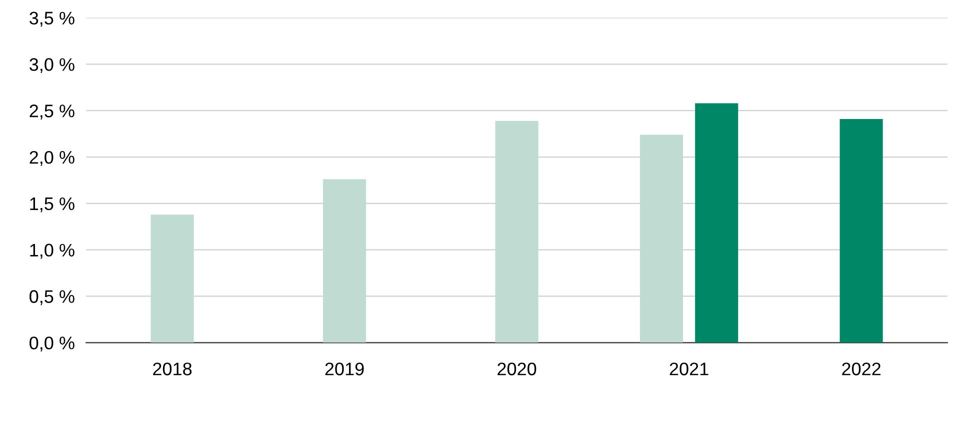 The height and width of the screenshot is (445, 957). Describe the element at coordinates (344, 369) in the screenshot. I see `x-tick-label: 2019` at that location.